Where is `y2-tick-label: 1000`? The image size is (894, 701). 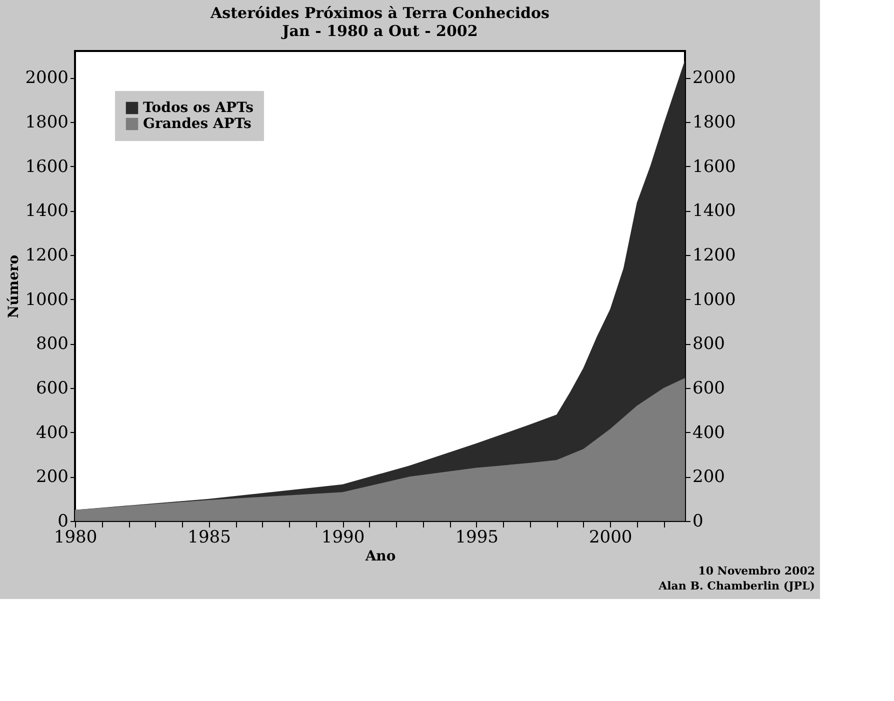 y2-tick-label: 1000 is located at coordinates (714, 300).